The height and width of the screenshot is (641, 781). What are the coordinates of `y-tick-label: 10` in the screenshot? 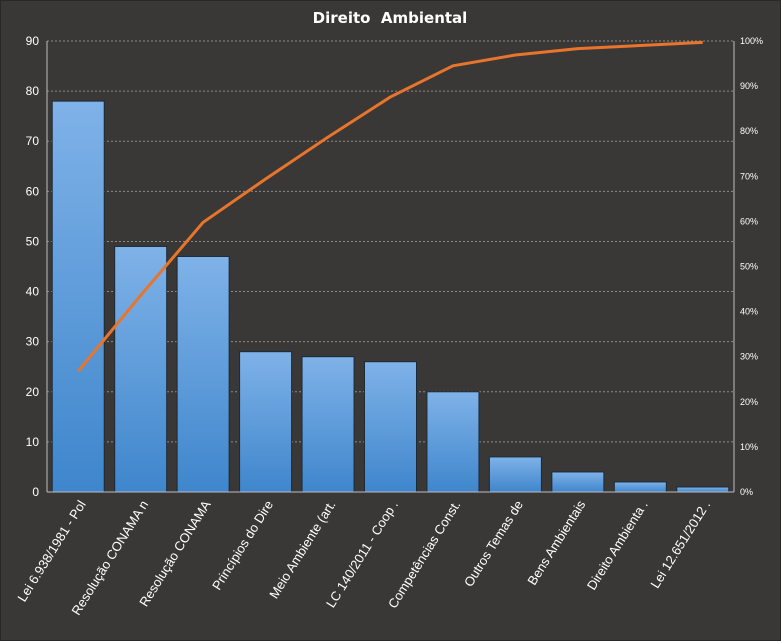 It's located at (33, 442).